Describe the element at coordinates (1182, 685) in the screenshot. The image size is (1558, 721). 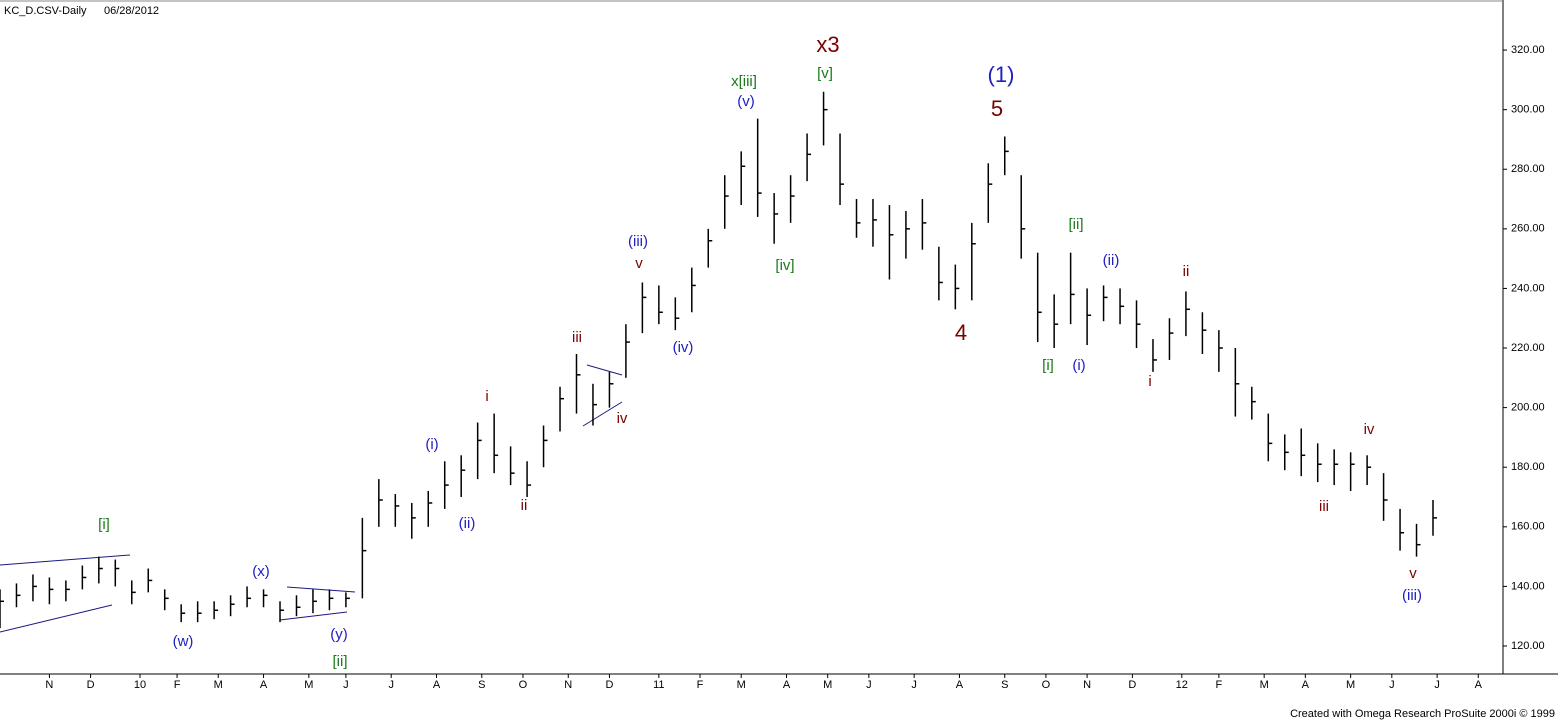
I see `x-tick-label: 12` at that location.